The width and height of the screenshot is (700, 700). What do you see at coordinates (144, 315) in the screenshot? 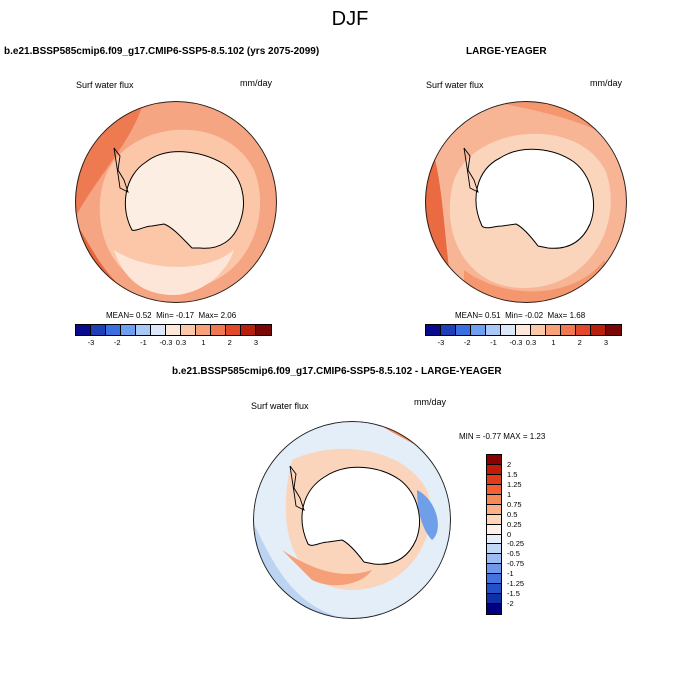
I see `panel-1-mean: 0.52` at bounding box center [144, 315].